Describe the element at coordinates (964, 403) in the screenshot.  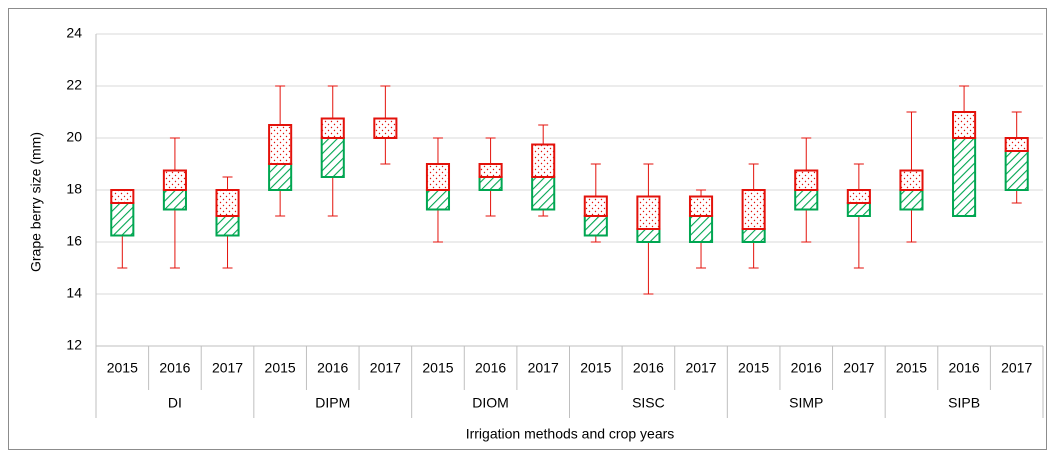
I see `group-label: SIPB` at that location.